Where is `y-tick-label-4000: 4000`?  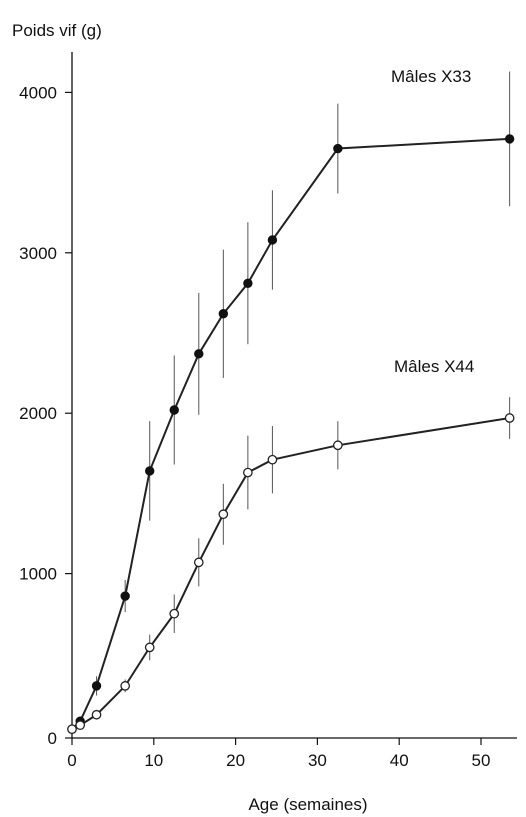
y-tick-label-4000: 4000 is located at coordinates (38, 92).